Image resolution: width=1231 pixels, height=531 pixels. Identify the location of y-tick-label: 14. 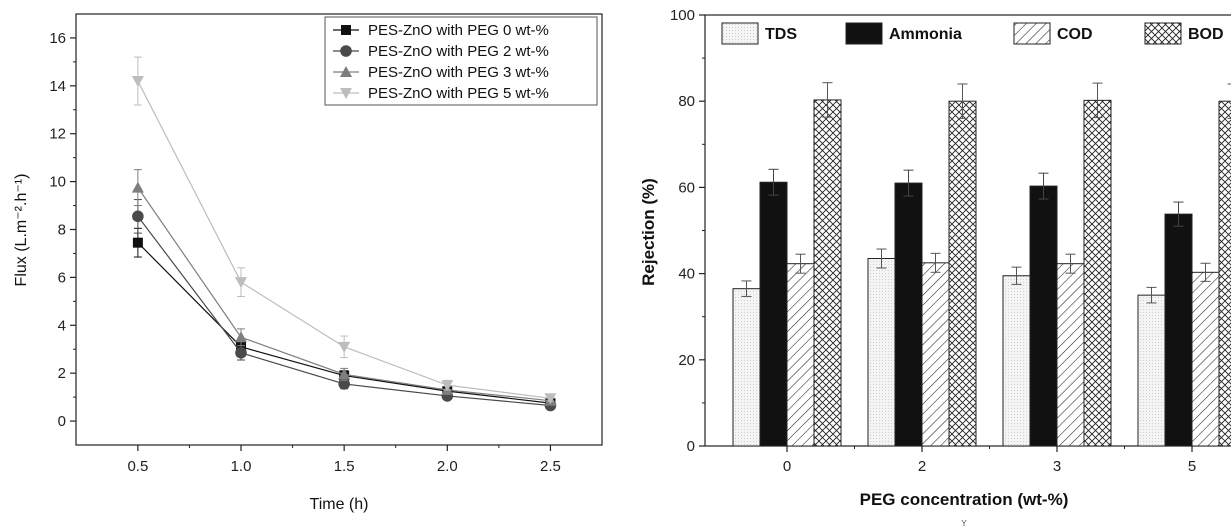
(57, 86).